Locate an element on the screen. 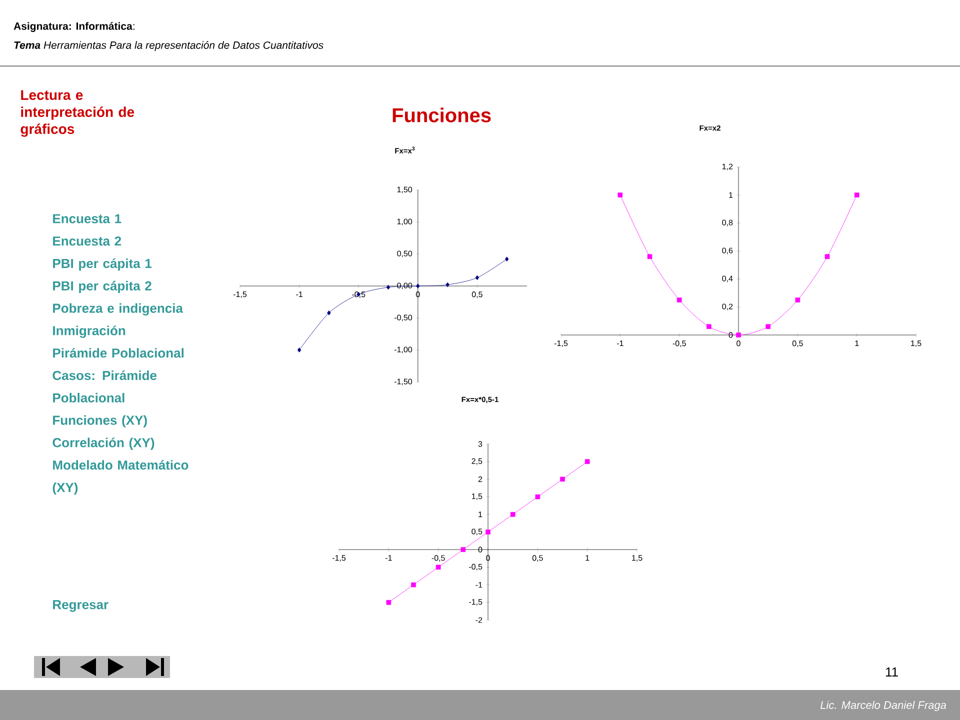 The width and height of the screenshot is (960, 720). text: PBI per cápita 2 is located at coordinates (102, 287).